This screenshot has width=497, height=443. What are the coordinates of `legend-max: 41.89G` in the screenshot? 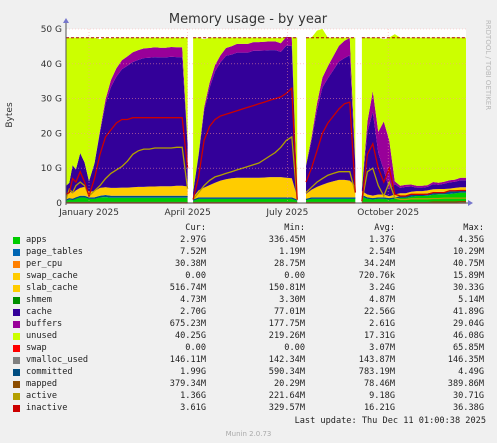 It's located at (468, 312).